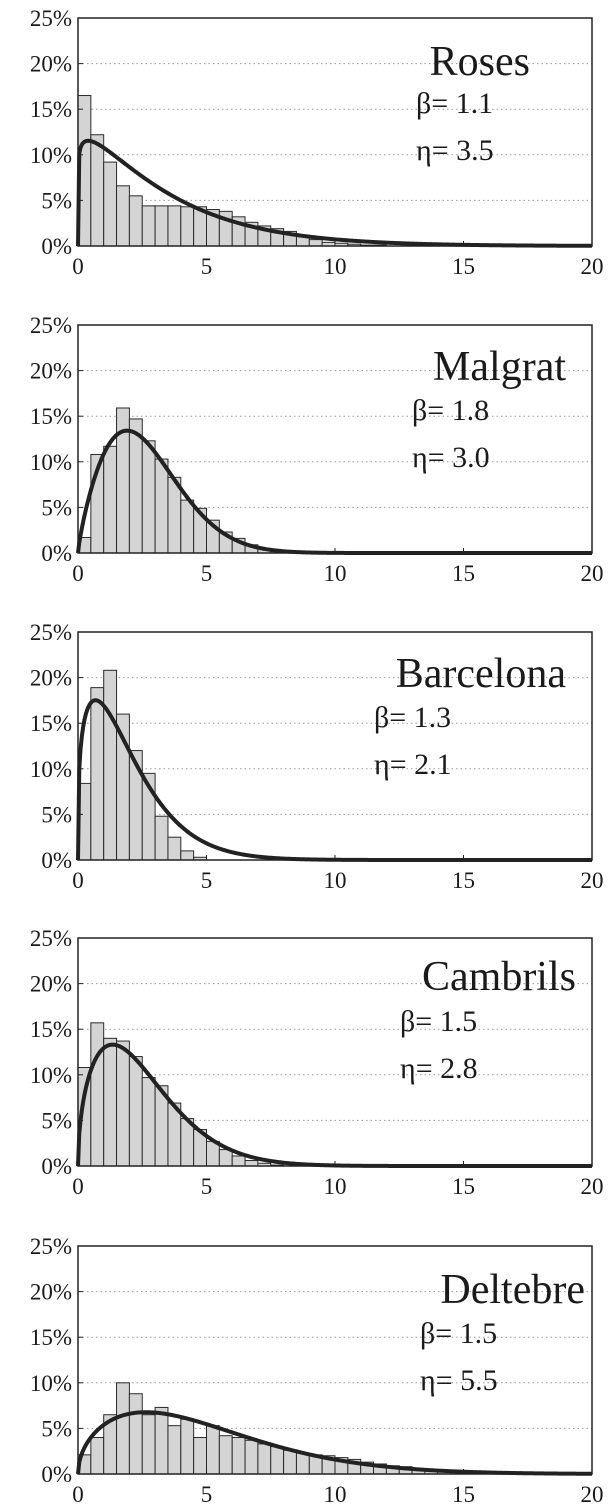  Describe the element at coordinates (499, 367) in the screenshot. I see `station-name: Malgrat` at that location.